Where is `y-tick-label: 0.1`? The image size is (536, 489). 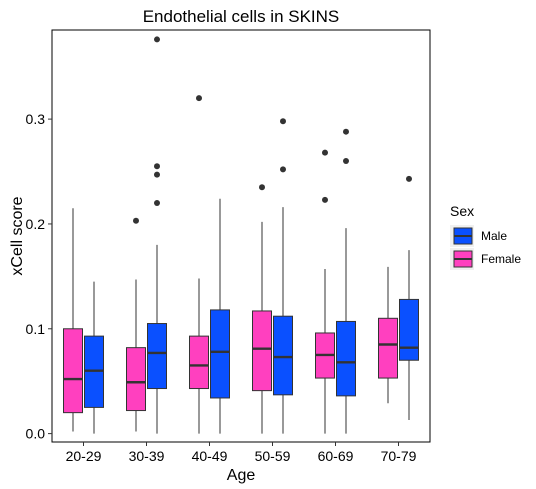 y-tick-label: 0.1 is located at coordinates (36, 329).